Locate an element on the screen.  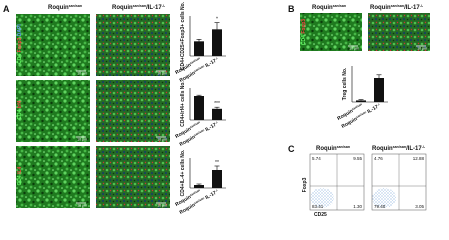
panel-label: A is located at coordinates (6, 9).